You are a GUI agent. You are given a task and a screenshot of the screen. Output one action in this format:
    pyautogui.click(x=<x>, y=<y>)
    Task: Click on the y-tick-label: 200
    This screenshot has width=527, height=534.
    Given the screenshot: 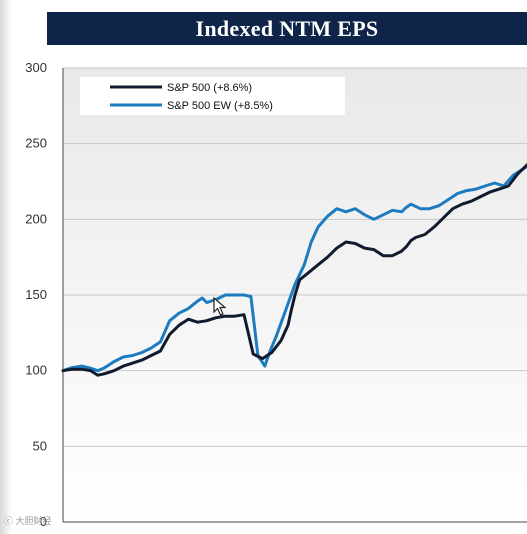 What is the action you would take?
    pyautogui.click(x=36, y=218)
    